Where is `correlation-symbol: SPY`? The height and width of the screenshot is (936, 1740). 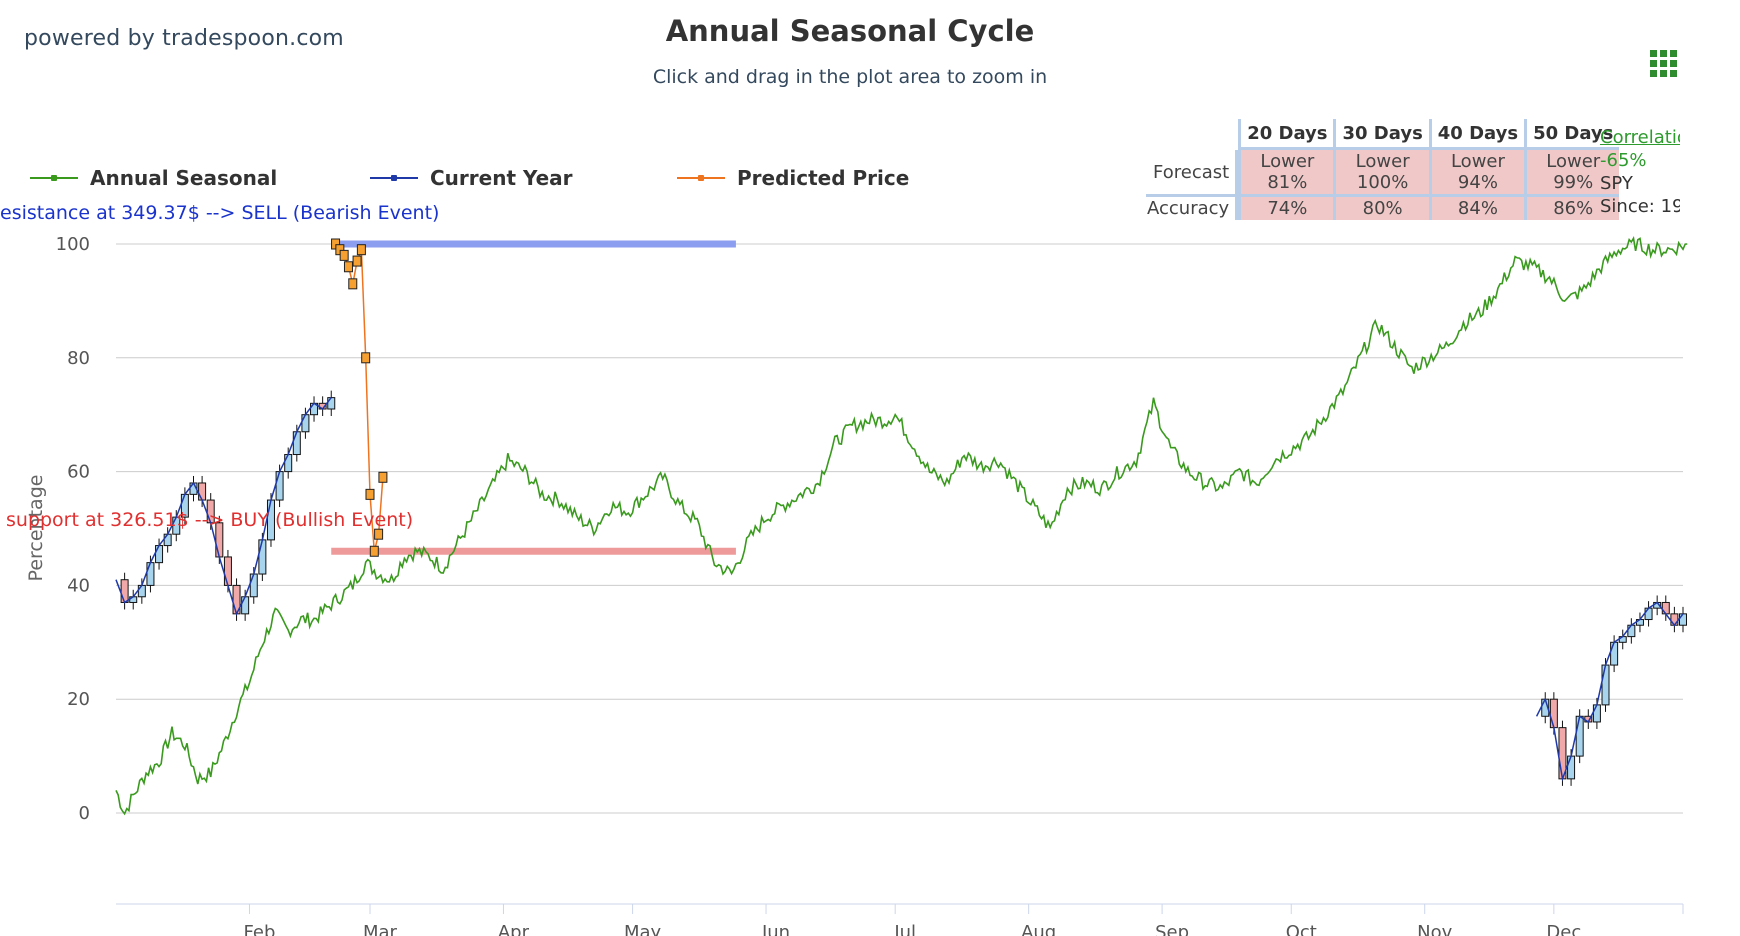
correlation-symbol: SPY is located at coordinates (1616, 183).